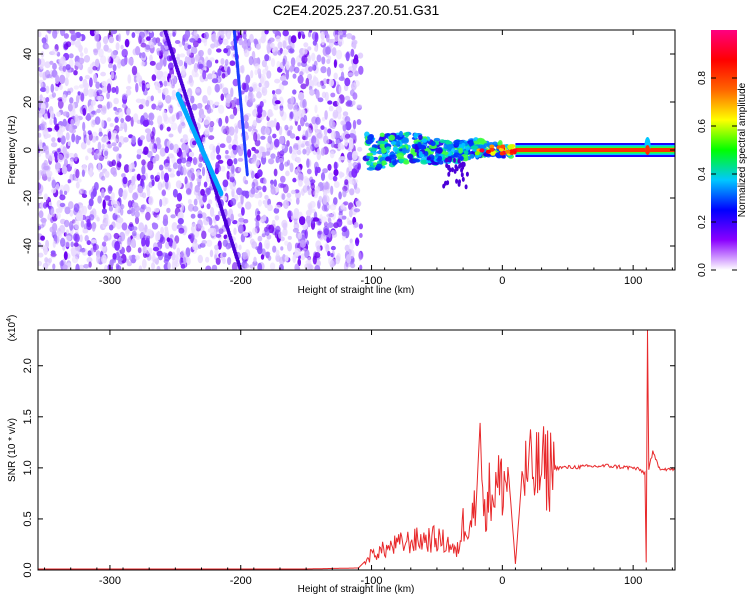 The height and width of the screenshot is (600, 750). What do you see at coordinates (28, 54) in the screenshot?
I see `spectrogram-y-tick-label: 40` at bounding box center [28, 54].